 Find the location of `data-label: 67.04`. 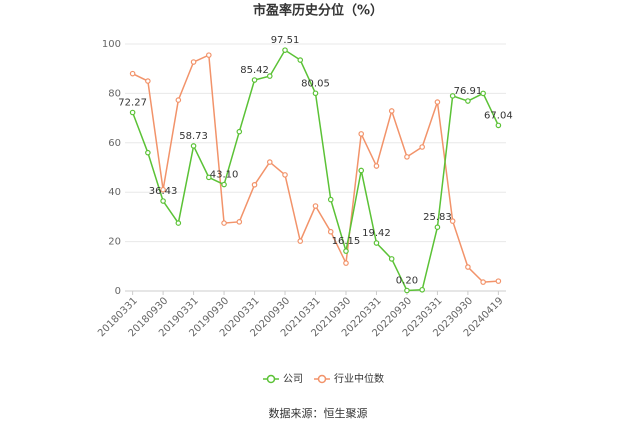

data-label: 67.04 is located at coordinates (498, 115).